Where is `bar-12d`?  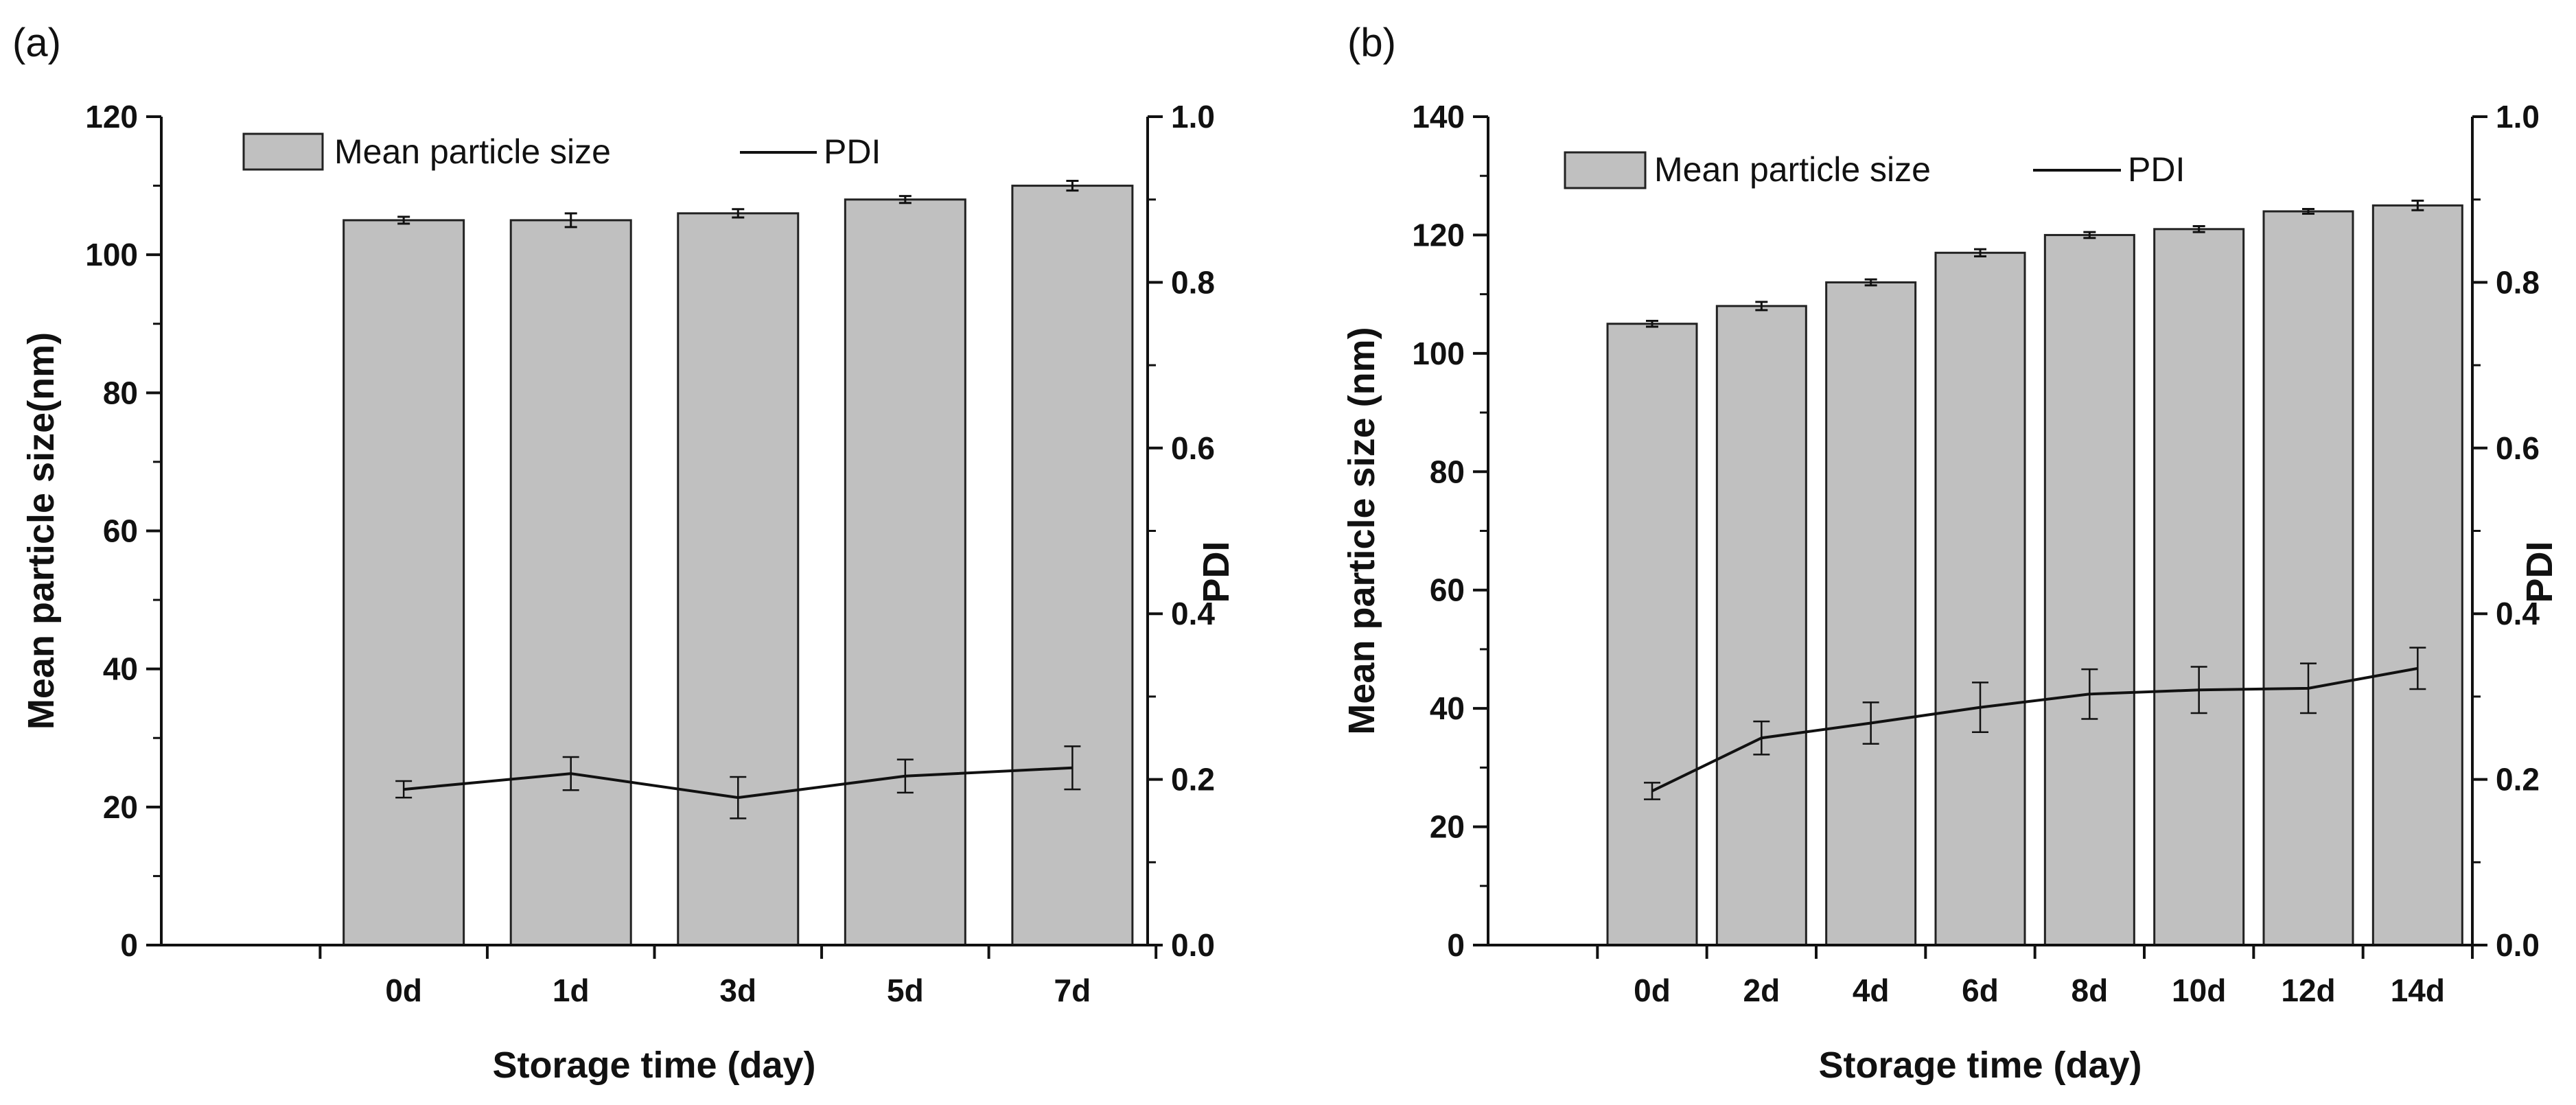 bar-12d is located at coordinates (2308, 578).